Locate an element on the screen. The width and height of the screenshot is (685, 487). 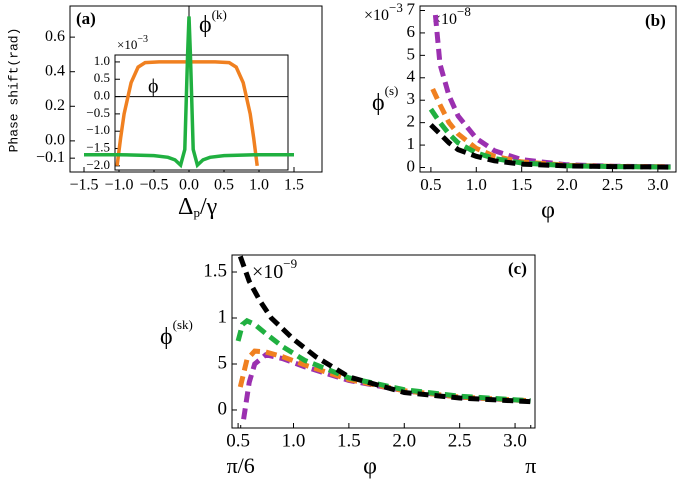
multiplier-sup: −8 is located at coordinates (464, 11).